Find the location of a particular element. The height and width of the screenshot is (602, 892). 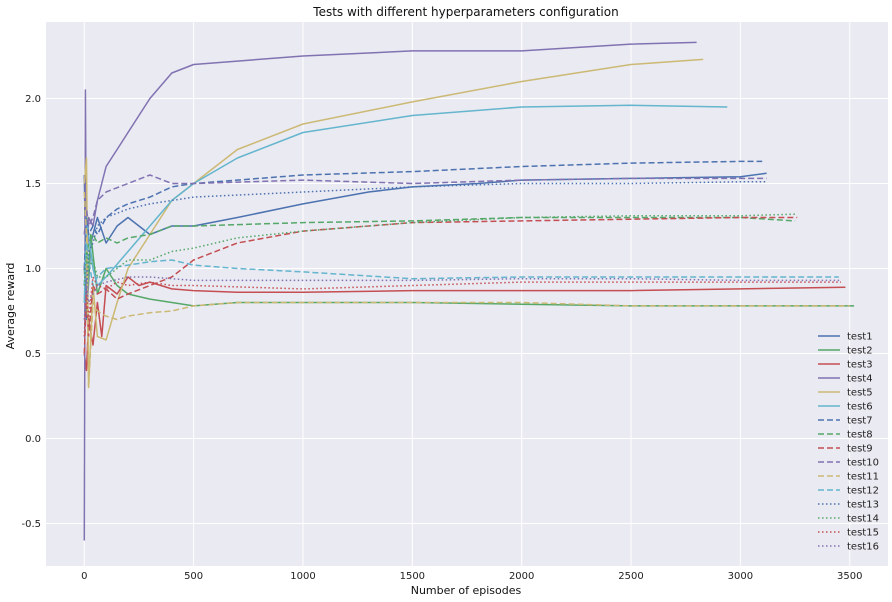

x-tick-label: 3500 is located at coordinates (849, 576).